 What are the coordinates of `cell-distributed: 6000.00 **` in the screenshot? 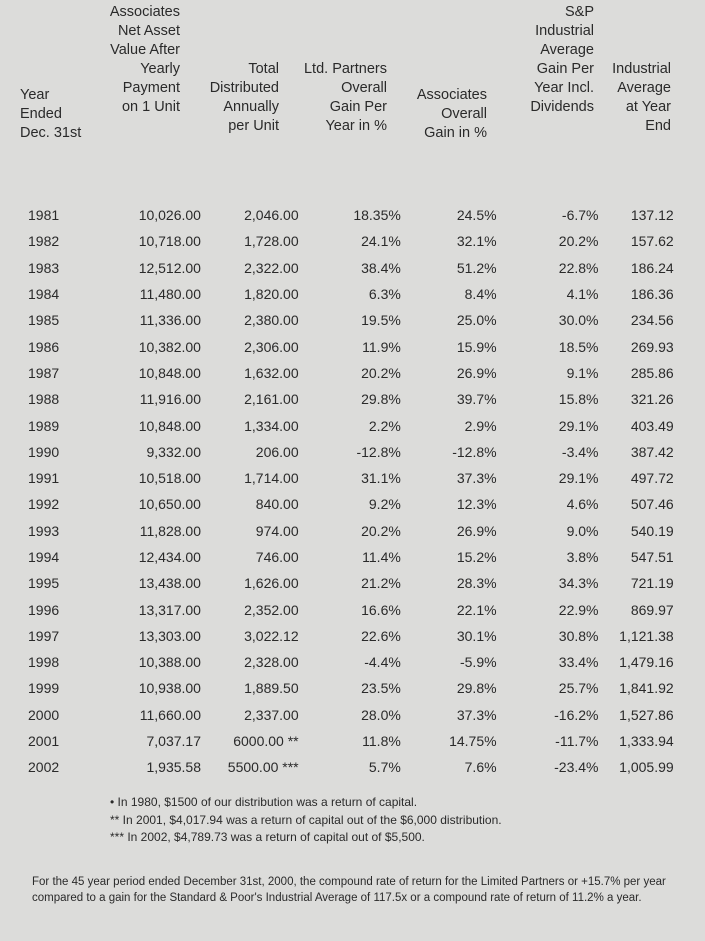 It's located at (266, 741).